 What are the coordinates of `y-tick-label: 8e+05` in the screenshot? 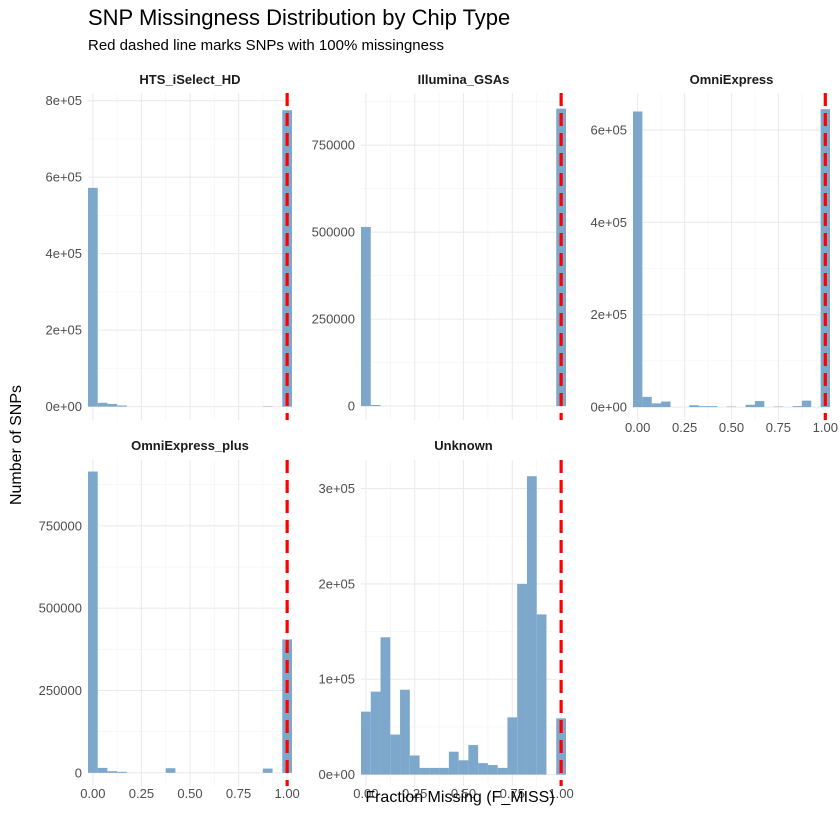 It's located at (63, 100).